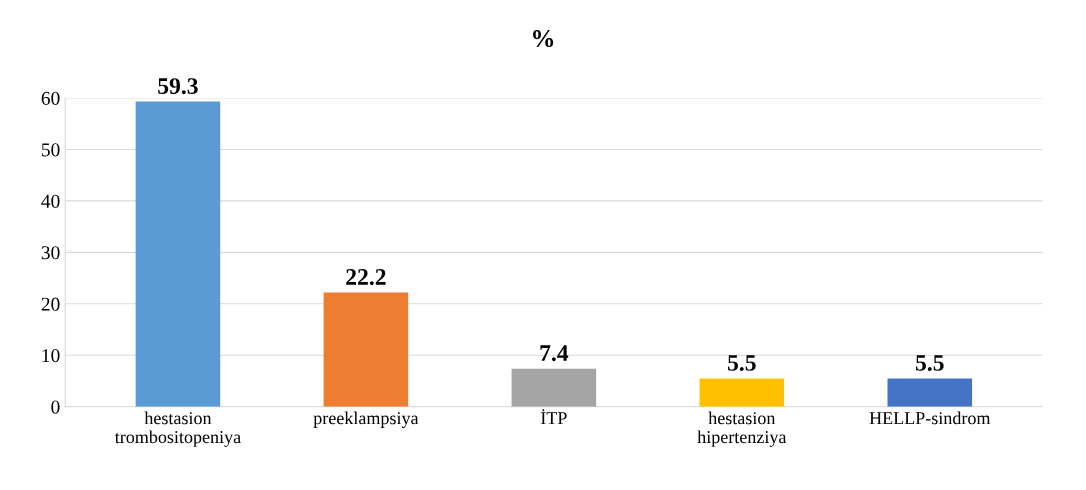 This screenshot has height=490, width=1086. What do you see at coordinates (177, 429) in the screenshot?
I see `x-tick-label: hestasion trombositopeniya` at bounding box center [177, 429].